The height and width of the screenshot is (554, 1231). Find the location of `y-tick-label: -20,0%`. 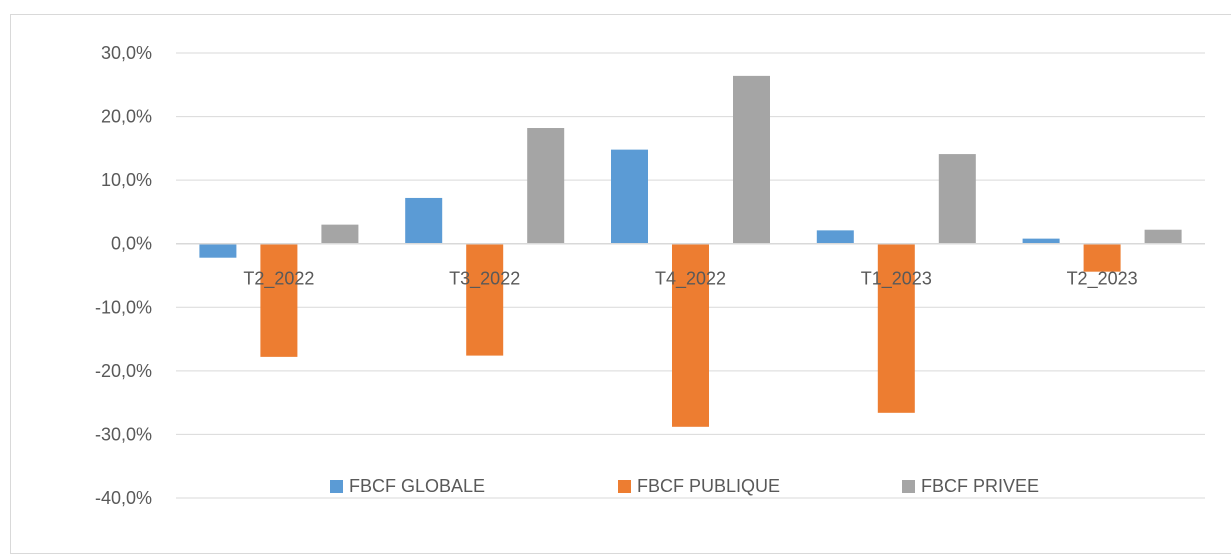

y-tick-label: -20,0% is located at coordinates (123, 371).